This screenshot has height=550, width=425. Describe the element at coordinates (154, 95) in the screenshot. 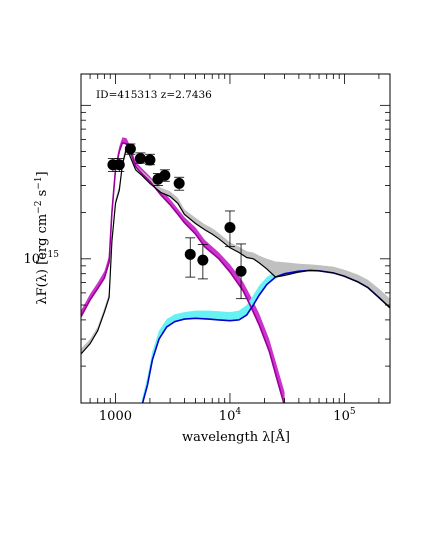

I see `chart-title: ID=415313 z=2.7436` at that location.